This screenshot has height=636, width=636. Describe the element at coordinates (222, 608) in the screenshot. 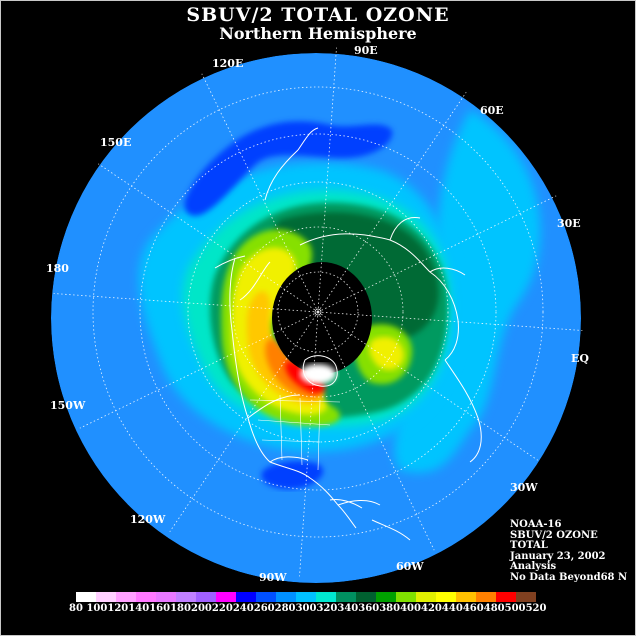

I see `color-tick-label: 220` at that location.